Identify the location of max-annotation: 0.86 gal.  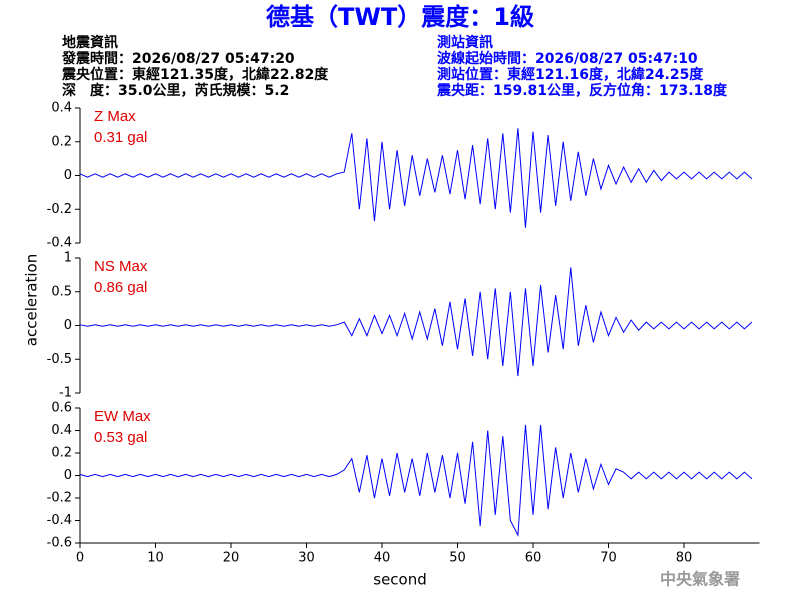
(120, 287).